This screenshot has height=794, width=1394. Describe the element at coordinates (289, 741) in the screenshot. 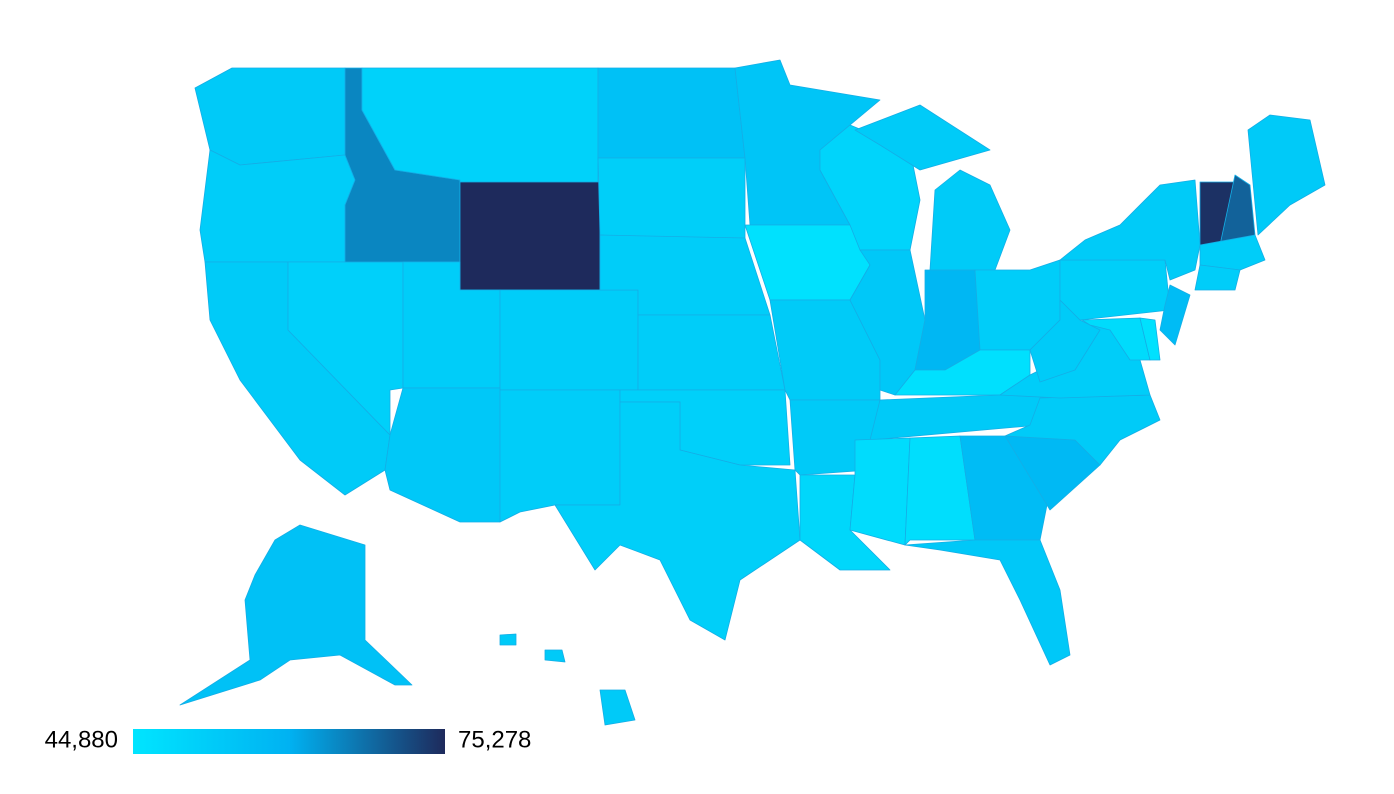

I see `color-legend-bar` at that location.